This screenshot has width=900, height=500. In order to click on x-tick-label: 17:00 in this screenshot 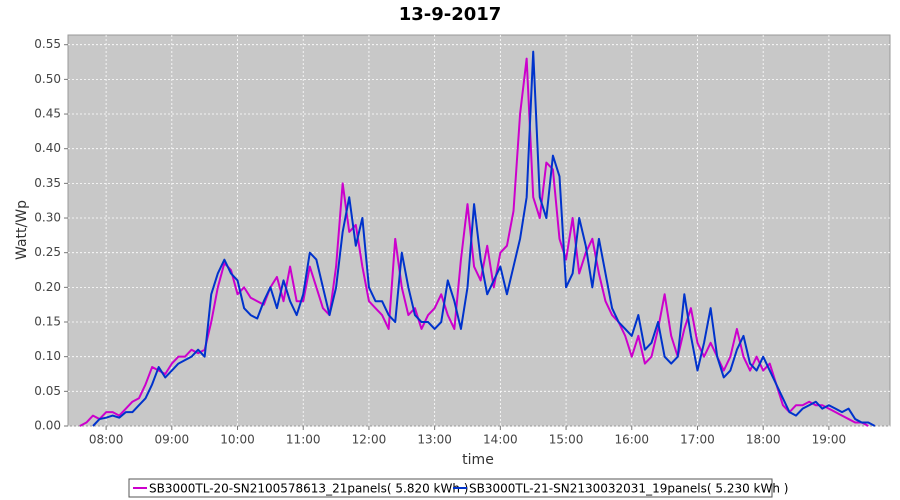, I will do `click(697, 440)`.